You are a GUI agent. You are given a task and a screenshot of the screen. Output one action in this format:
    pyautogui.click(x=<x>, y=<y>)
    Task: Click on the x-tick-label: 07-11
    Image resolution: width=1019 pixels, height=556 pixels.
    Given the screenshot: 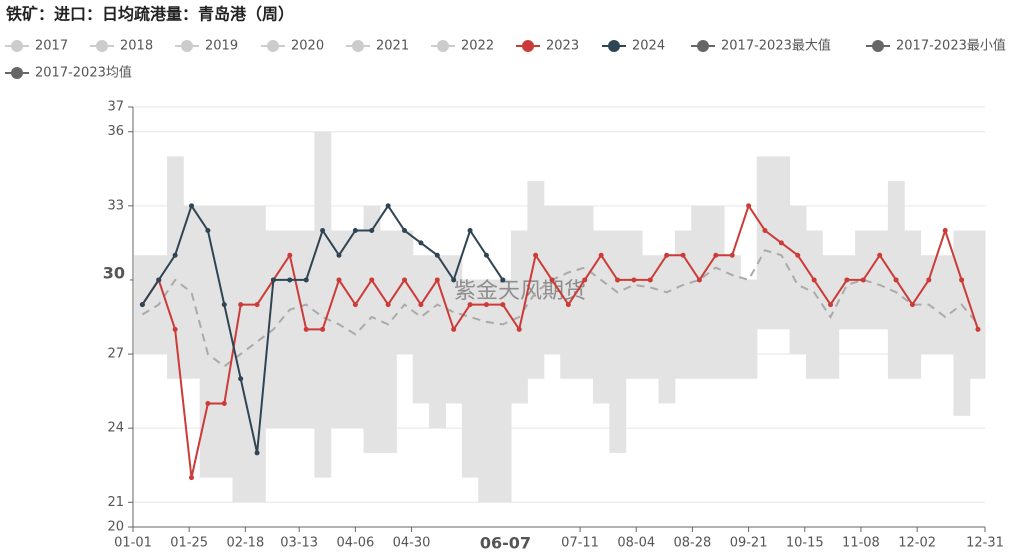 What is the action you would take?
    pyautogui.click(x=580, y=543)
    